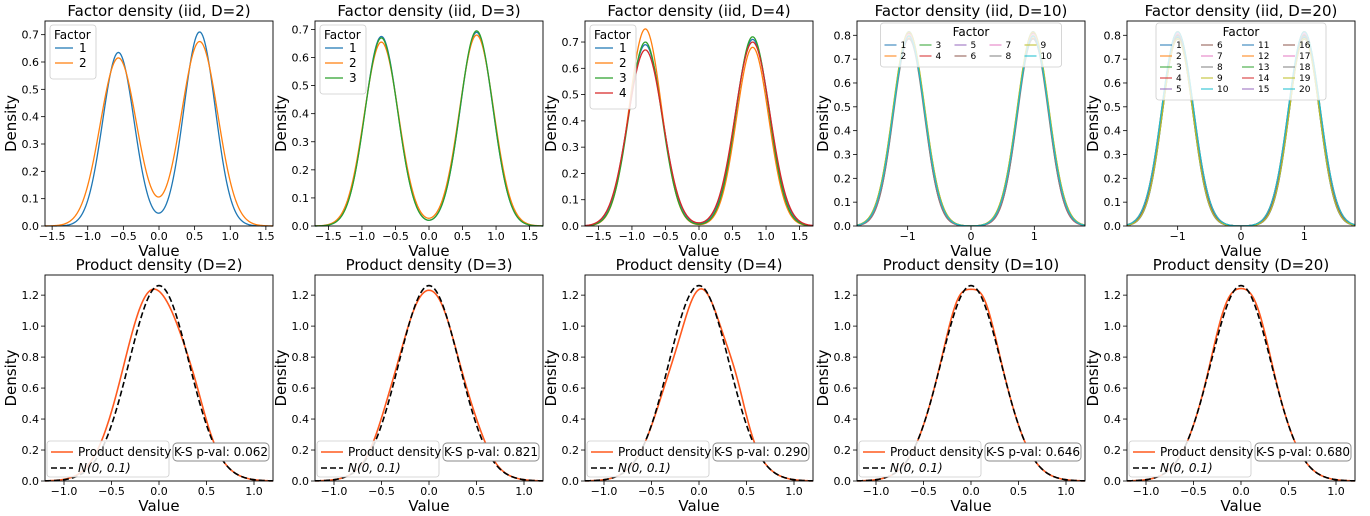 The height and width of the screenshot is (516, 1370). I want to click on y-tick-label: 0.5, so click(843, 107).